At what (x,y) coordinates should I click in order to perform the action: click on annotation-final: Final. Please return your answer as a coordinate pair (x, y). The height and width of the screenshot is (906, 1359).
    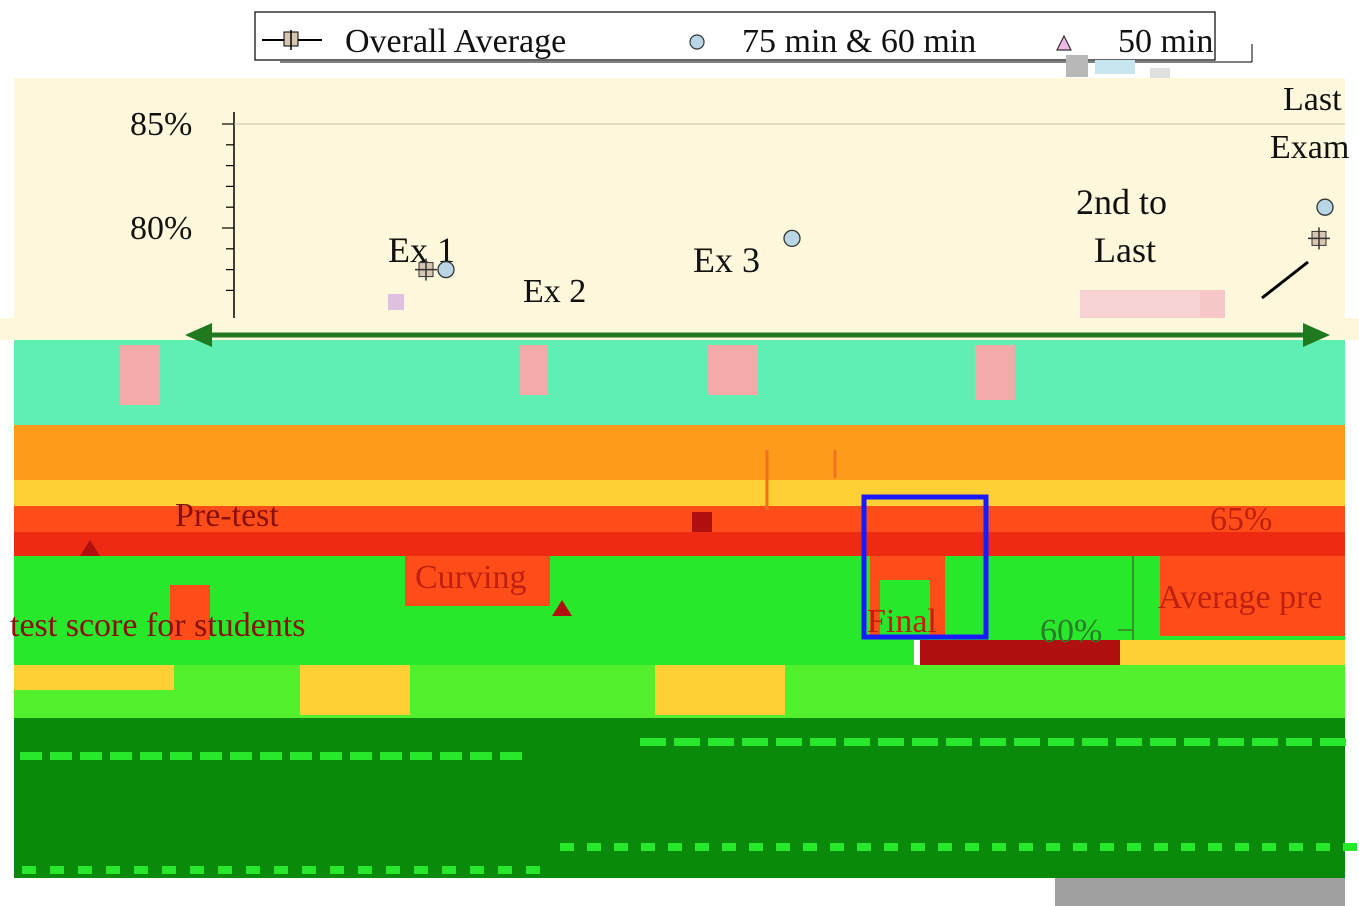
    Looking at the image, I should click on (902, 621).